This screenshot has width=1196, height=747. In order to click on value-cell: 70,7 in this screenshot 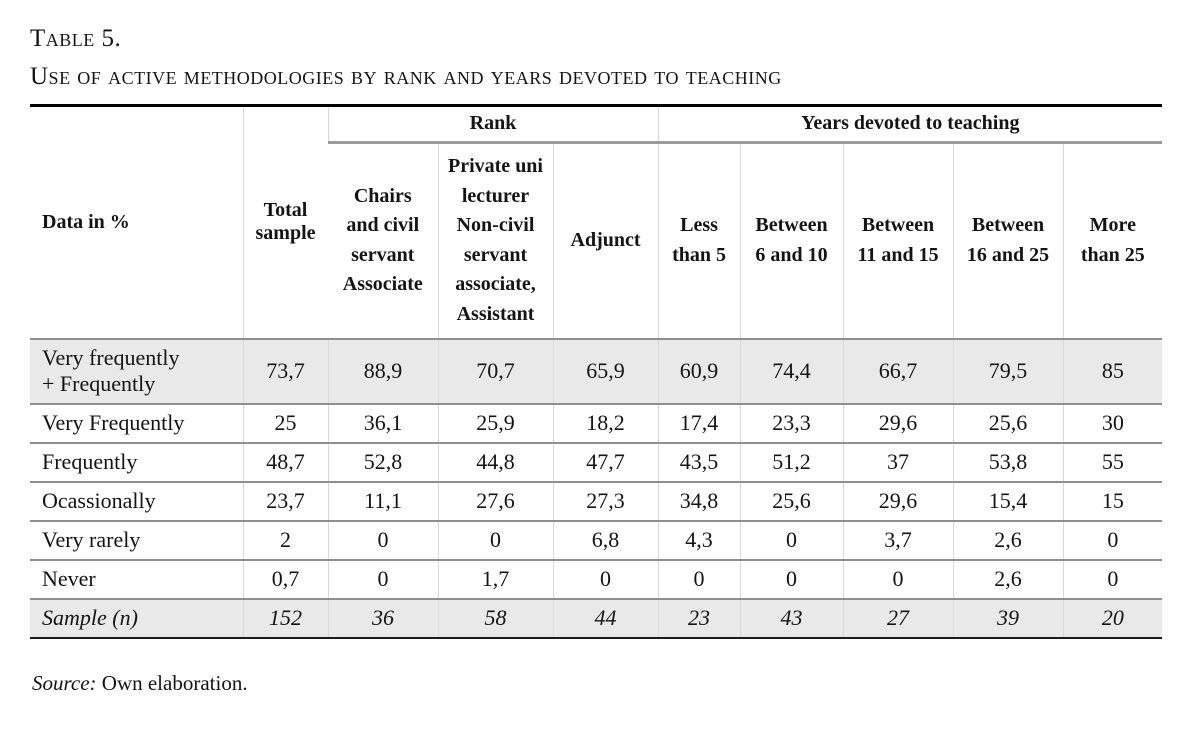, I will do `click(495, 371)`.